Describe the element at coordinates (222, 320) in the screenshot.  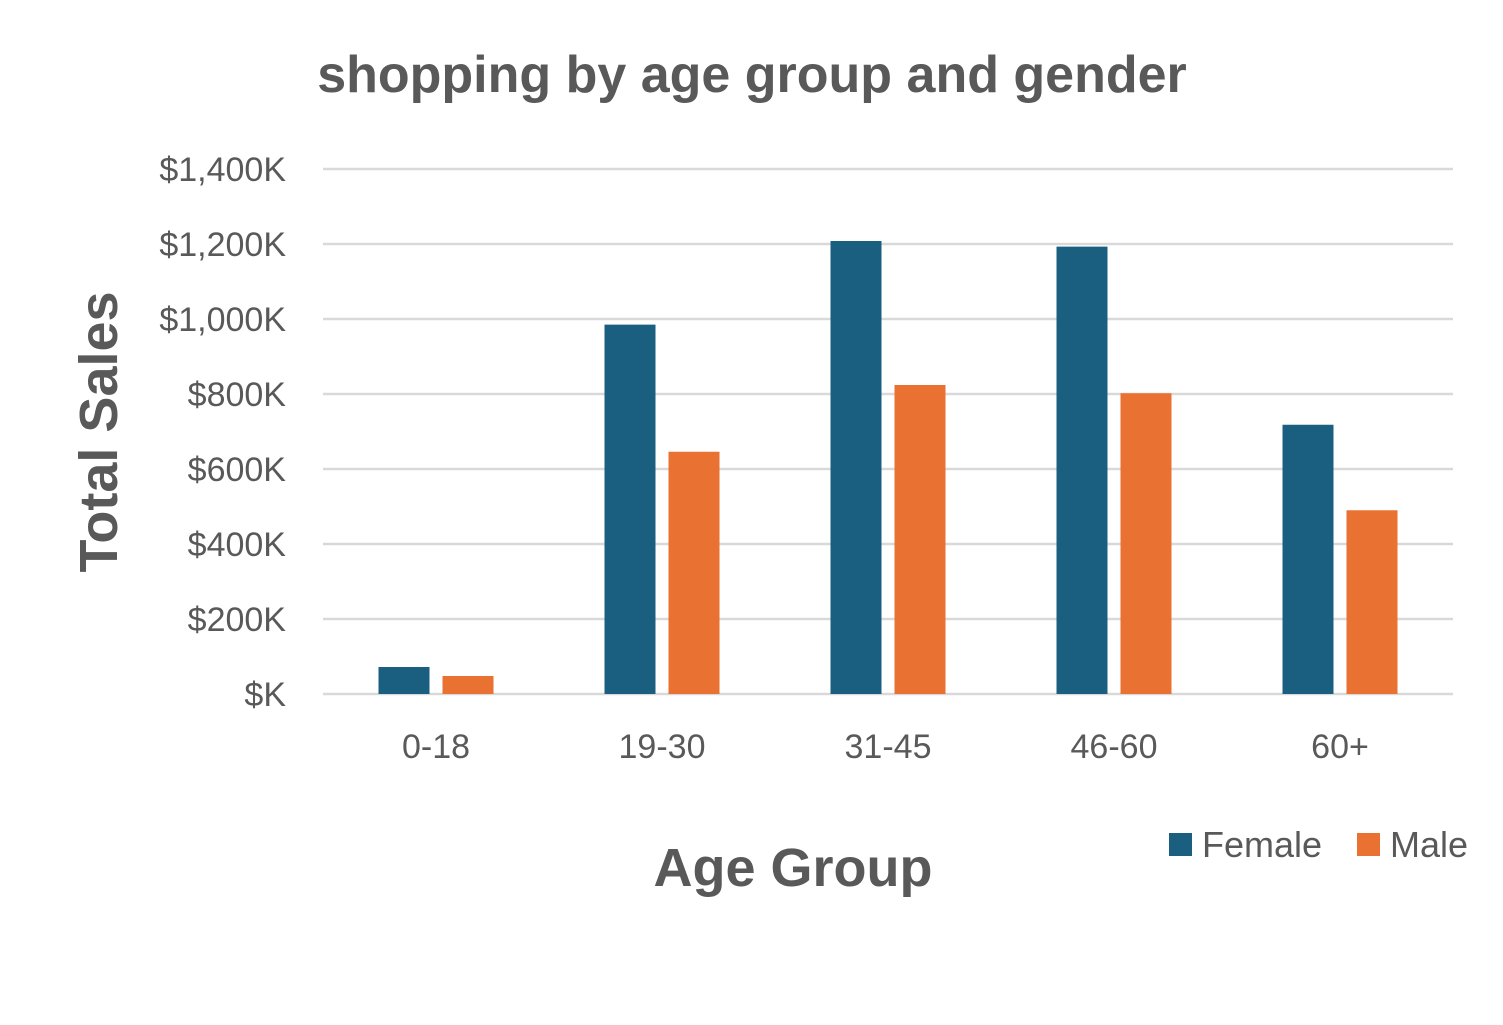
I see `y-tick-label: $1,000K` at that location.